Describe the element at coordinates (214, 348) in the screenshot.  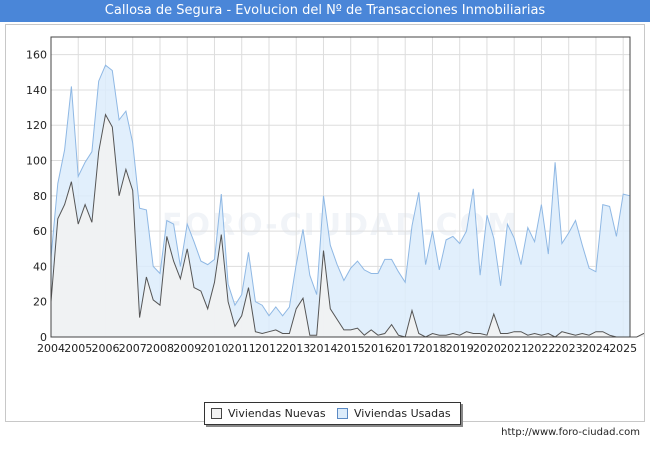
I see `x-tick-label: 2010` at that location.